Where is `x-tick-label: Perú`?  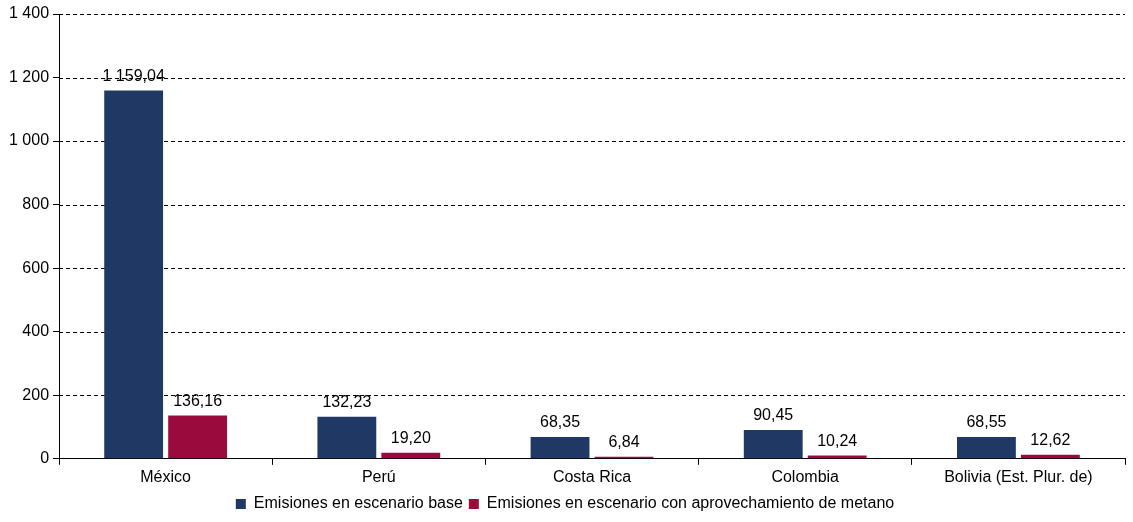
x-tick-label: Perú is located at coordinates (378, 476).